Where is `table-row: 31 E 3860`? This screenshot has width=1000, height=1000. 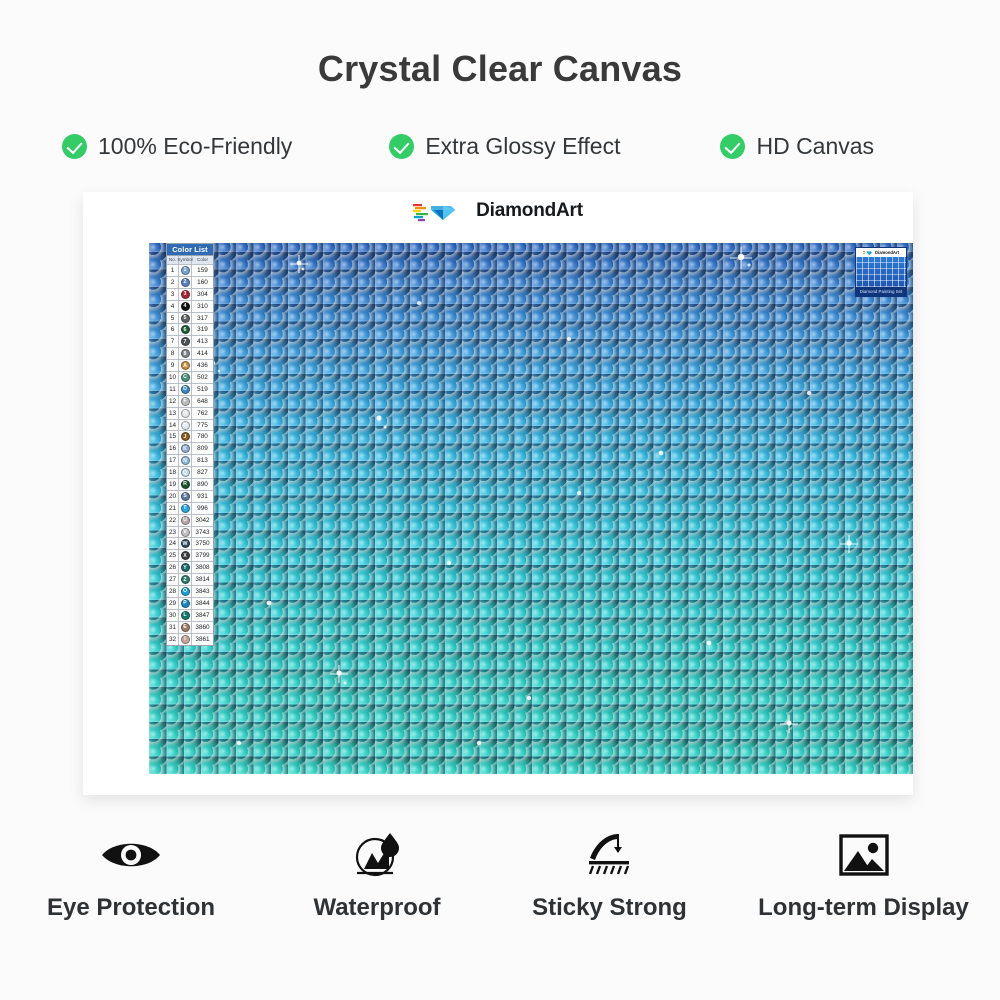
table-row: 31 E 3860 is located at coordinates (190, 626).